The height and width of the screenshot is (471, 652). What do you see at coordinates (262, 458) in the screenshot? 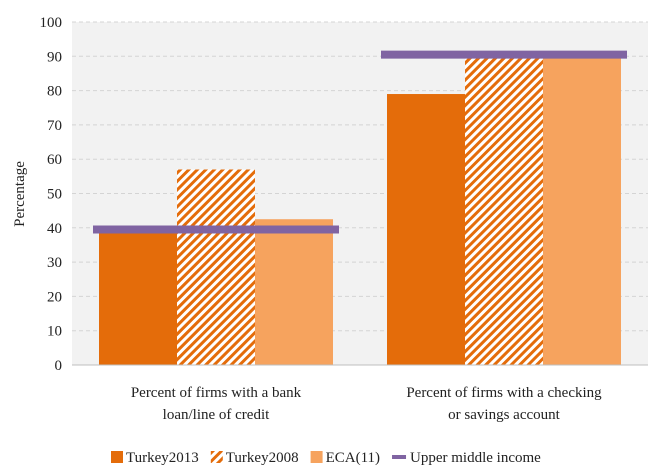
I see `legend-label: Turkey2008` at bounding box center [262, 458].